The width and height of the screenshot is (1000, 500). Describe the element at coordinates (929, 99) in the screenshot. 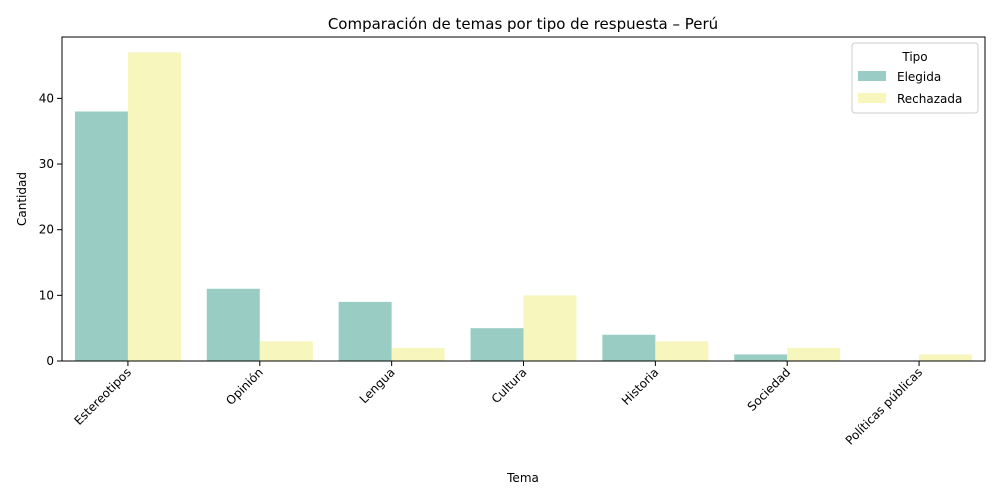

I see `legend-label-rechazada: Rechazada` at that location.